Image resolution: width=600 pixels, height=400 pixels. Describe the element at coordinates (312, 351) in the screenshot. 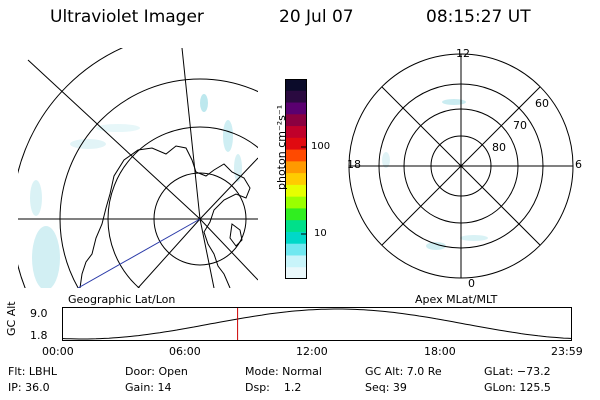

I see `orbit-x-tick-1200: 12:00` at that location.